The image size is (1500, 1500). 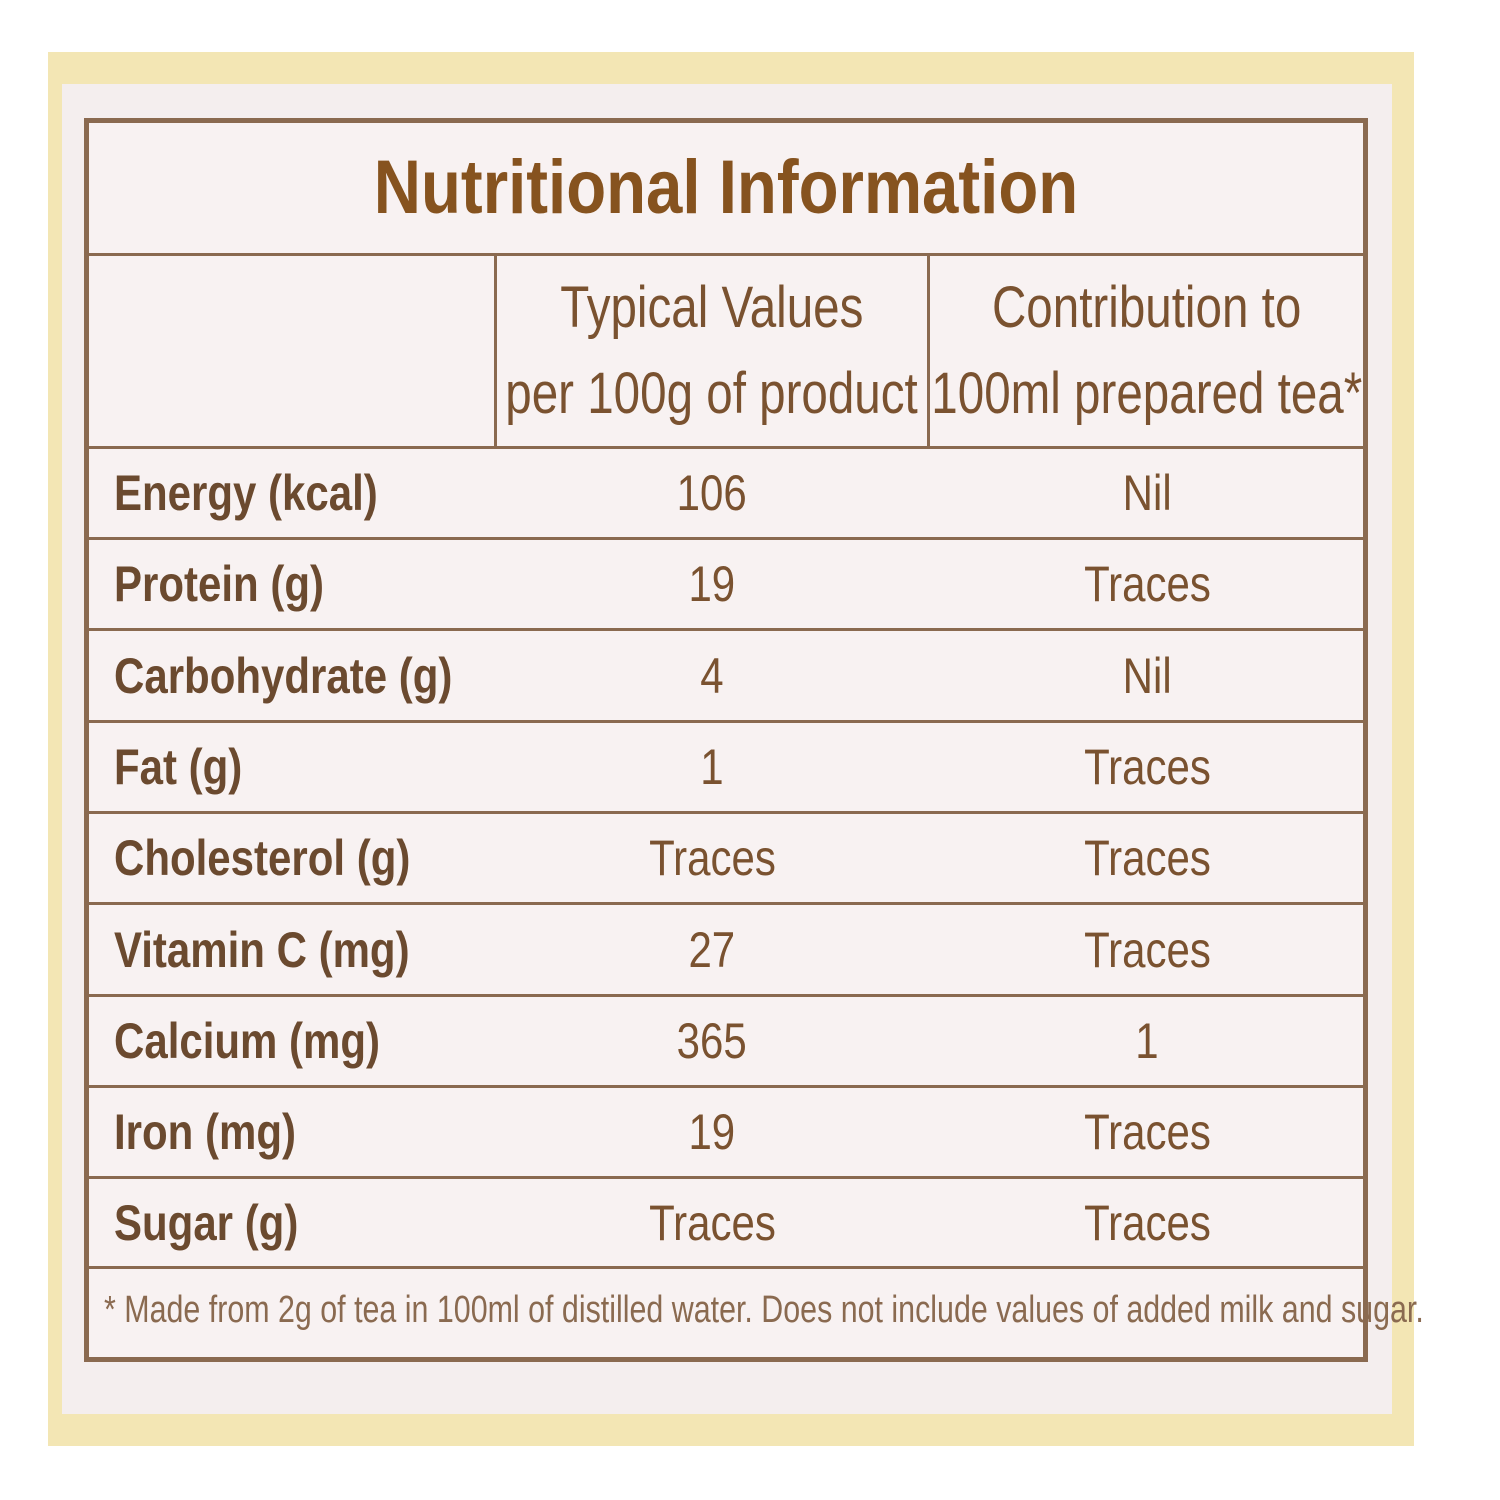 What do you see at coordinates (283, 675) in the screenshot?
I see `nutrient-name: Carbohydrate (g)` at bounding box center [283, 675].